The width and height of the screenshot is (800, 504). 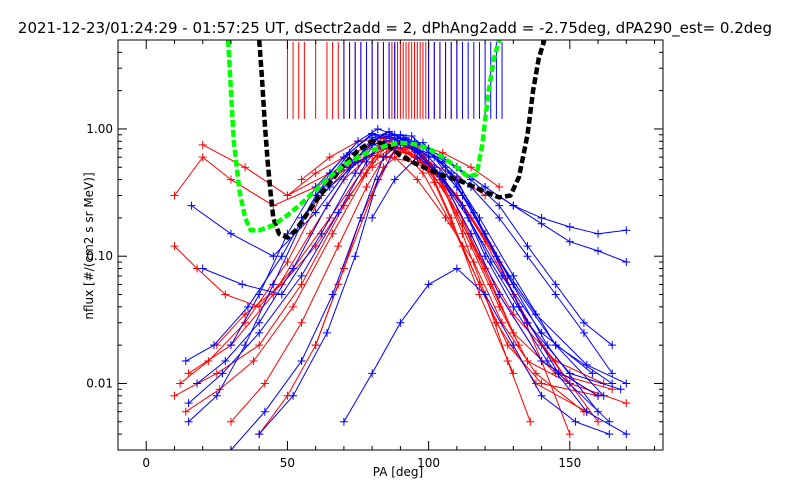 I want to click on red-profile-line, so click(x=478, y=295).